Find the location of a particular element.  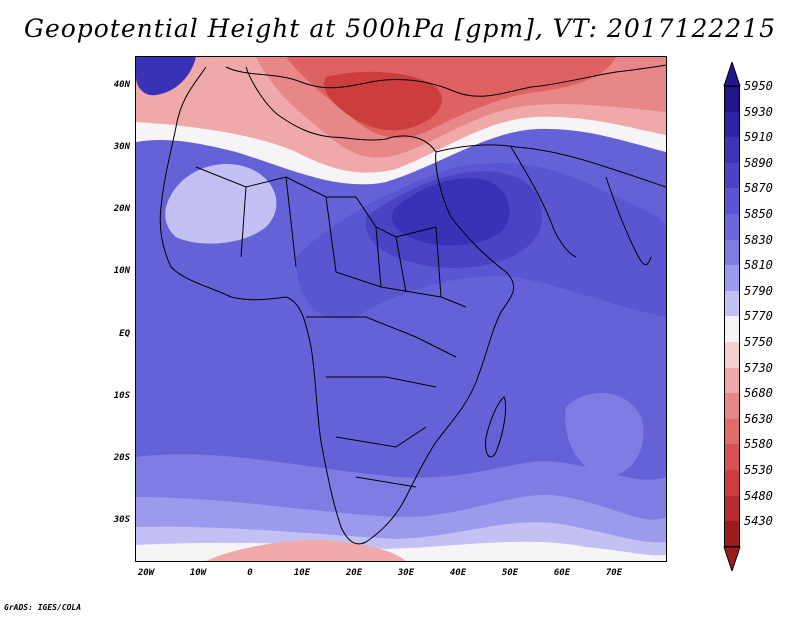

lat-label-30s: 30S is located at coordinates (121, 520).